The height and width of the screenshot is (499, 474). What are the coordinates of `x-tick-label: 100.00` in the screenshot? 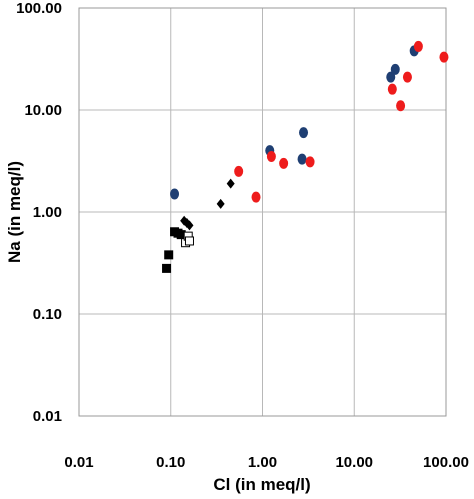 It's located at (446, 462).